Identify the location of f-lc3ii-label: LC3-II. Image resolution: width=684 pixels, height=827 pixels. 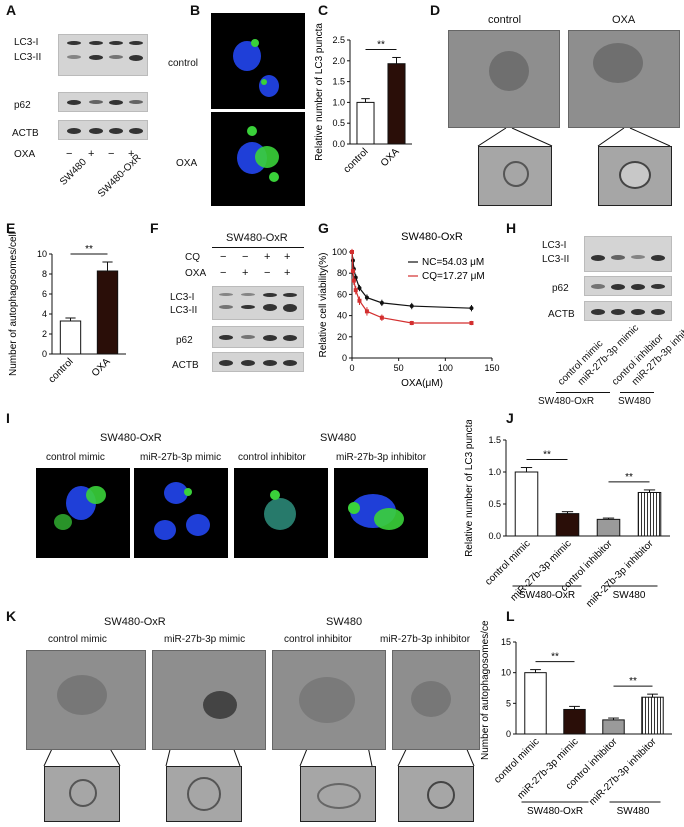
(184, 310).